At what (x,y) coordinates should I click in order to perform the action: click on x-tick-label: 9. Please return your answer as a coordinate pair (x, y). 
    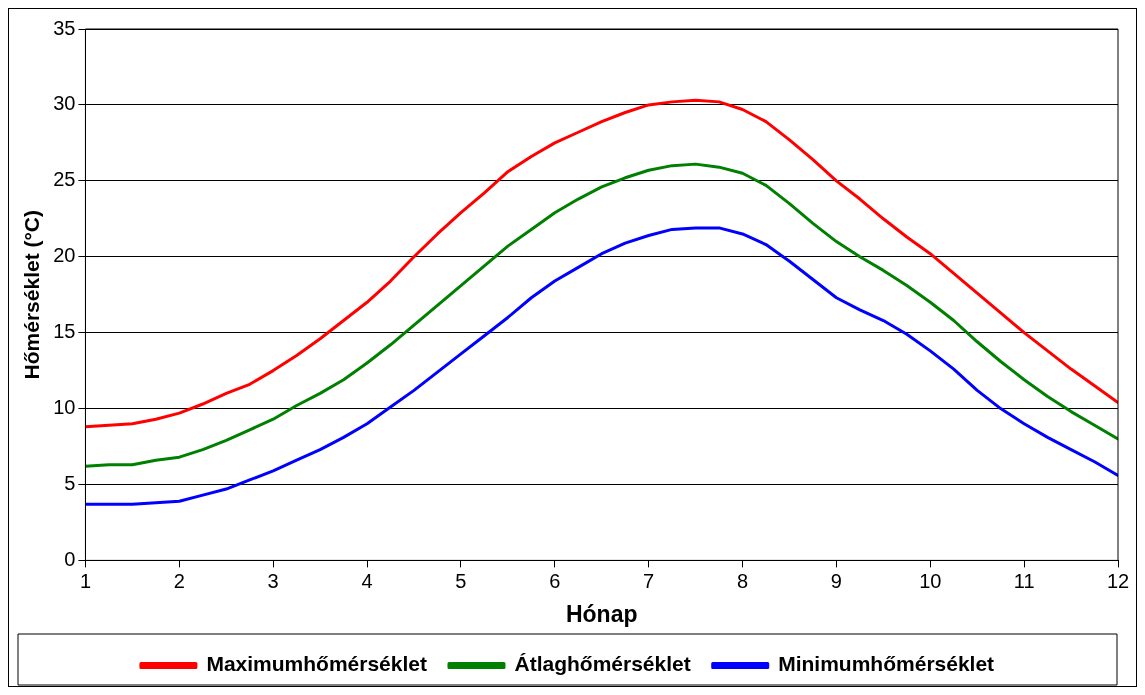
    Looking at the image, I should click on (836, 580).